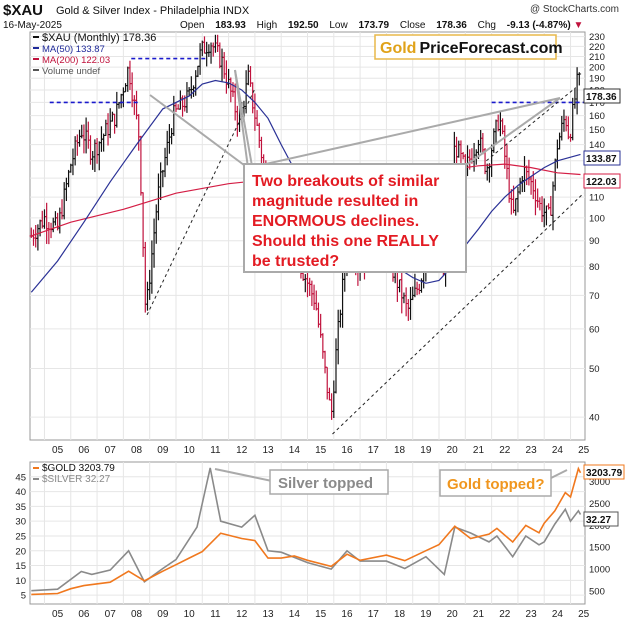  What do you see at coordinates (426, 614) in the screenshot?
I see `bottom-x-tick-label: 19` at bounding box center [426, 614].